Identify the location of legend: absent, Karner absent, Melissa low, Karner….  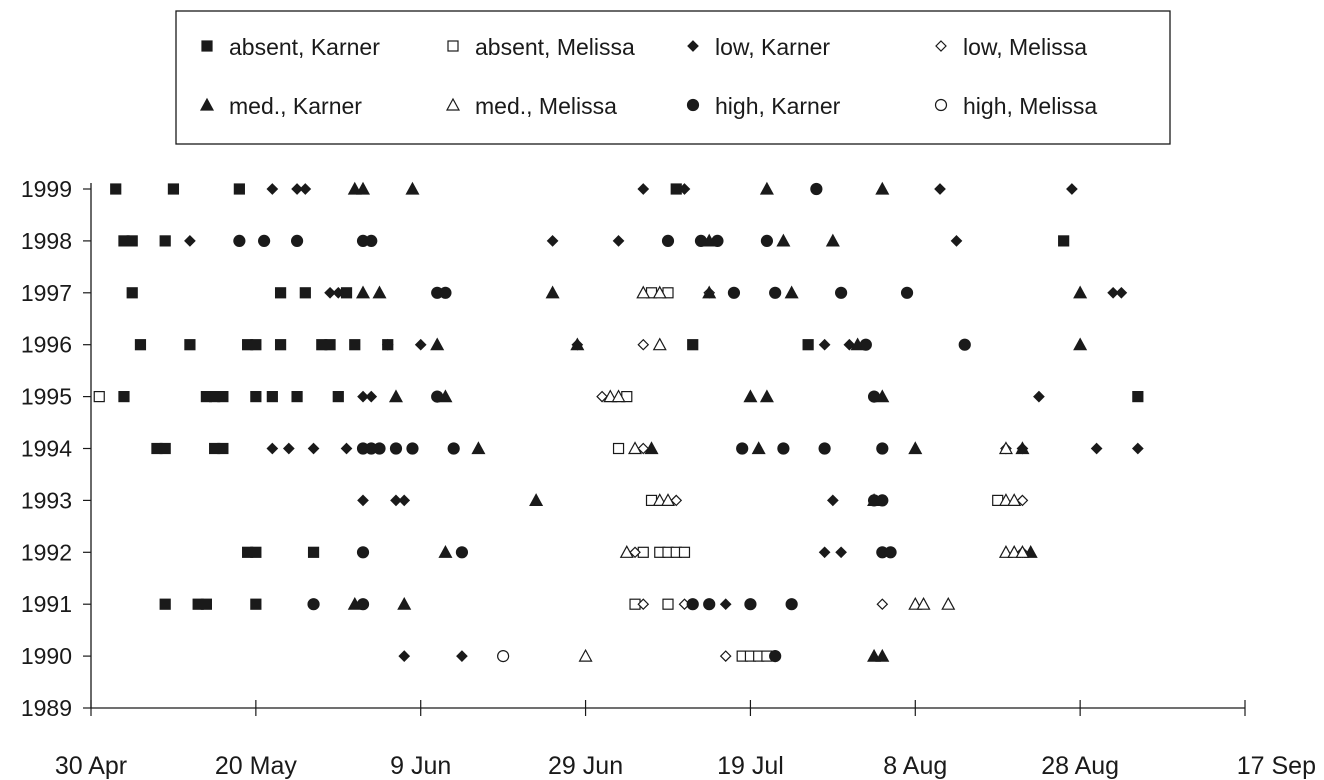
(673, 77).